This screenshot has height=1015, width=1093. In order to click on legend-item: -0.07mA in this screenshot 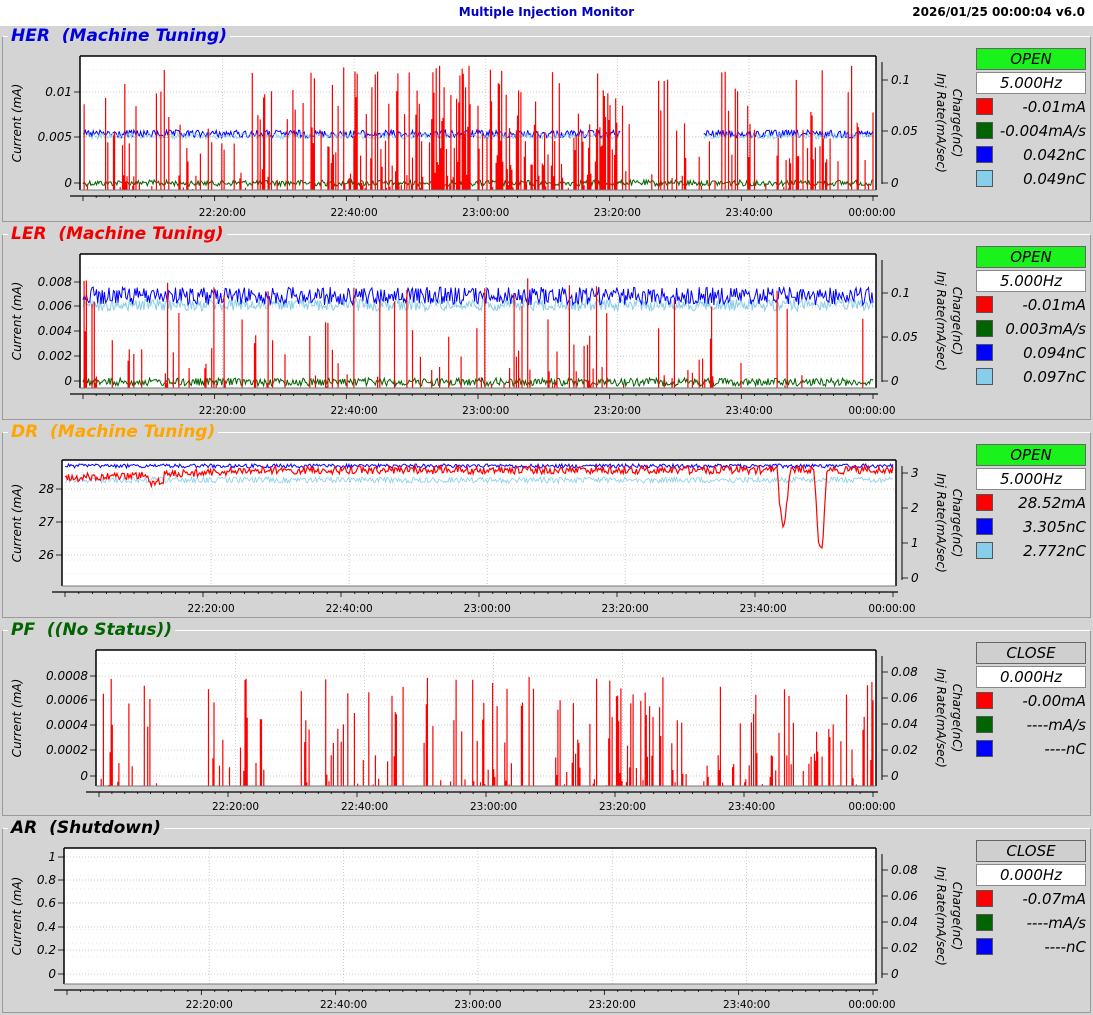, I will do `click(1032, 899)`.